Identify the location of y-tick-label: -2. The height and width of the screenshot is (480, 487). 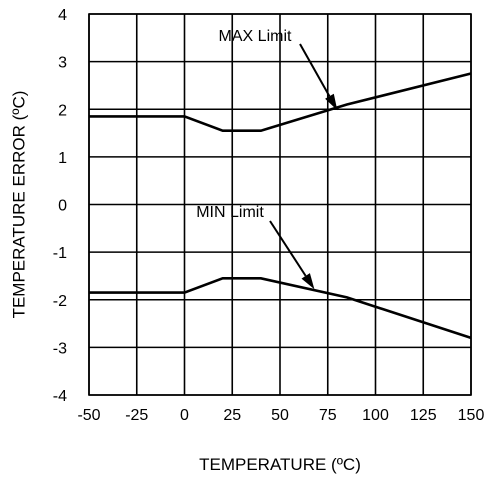
(60, 301).